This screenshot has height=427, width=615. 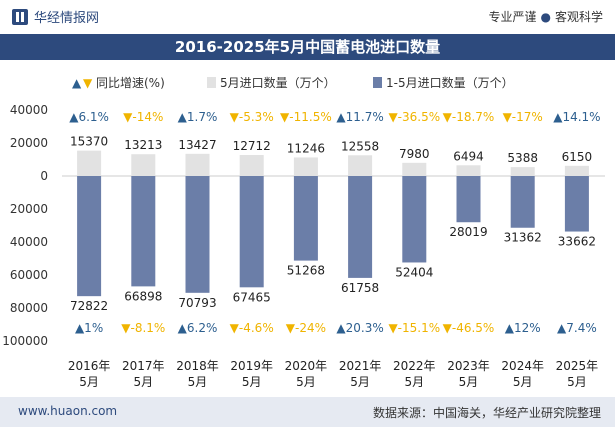 What do you see at coordinates (211, 82) in the screenshot?
I see `legend-may-swatch` at bounding box center [211, 82].